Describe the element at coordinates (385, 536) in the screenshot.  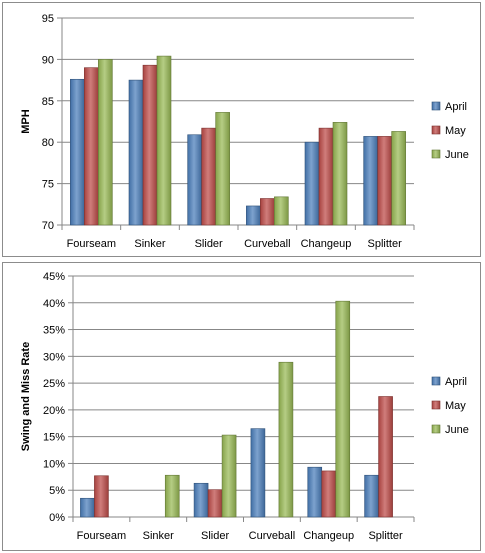
I see `swing-category-label: Splitter` at that location.